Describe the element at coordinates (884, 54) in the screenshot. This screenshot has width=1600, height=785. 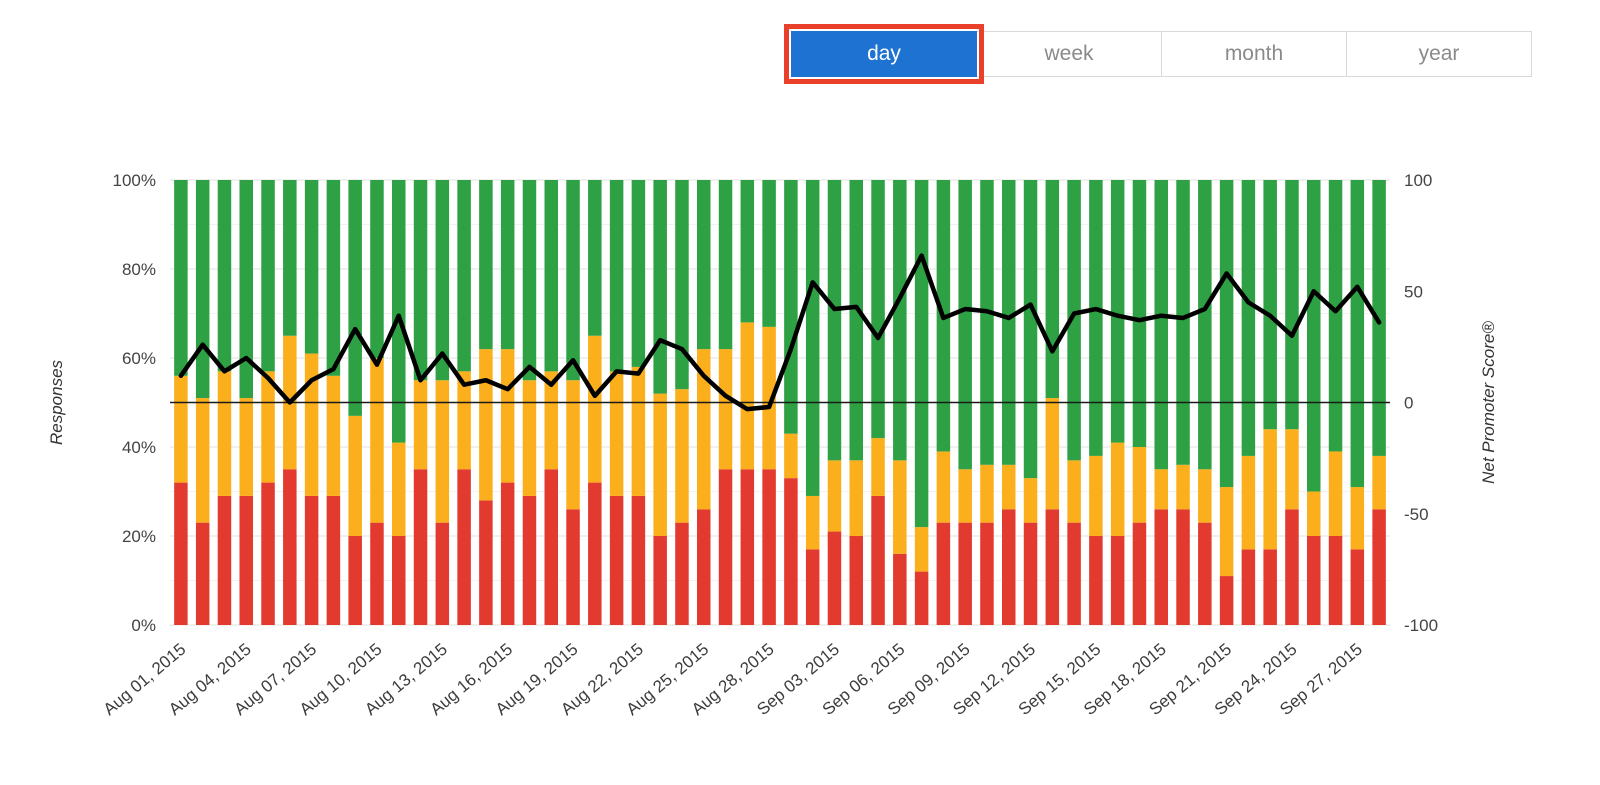
I see `interval-button-day: day` at that location.